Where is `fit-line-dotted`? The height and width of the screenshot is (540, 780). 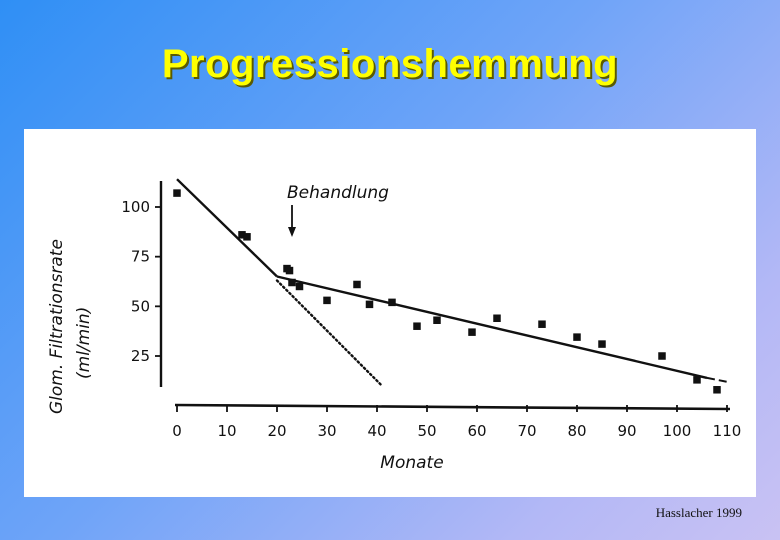 fit-line-dotted is located at coordinates (329, 333).